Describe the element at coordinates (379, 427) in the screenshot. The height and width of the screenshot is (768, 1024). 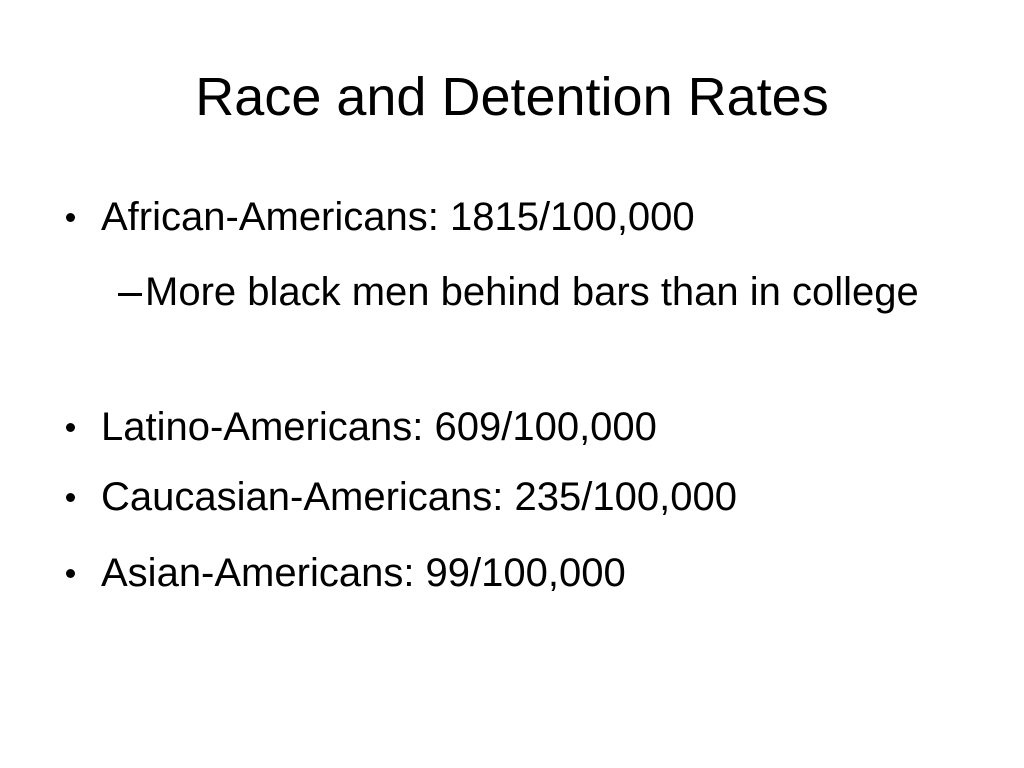
I see `bullet-text: Latino-Americans: 609/100,000` at that location.